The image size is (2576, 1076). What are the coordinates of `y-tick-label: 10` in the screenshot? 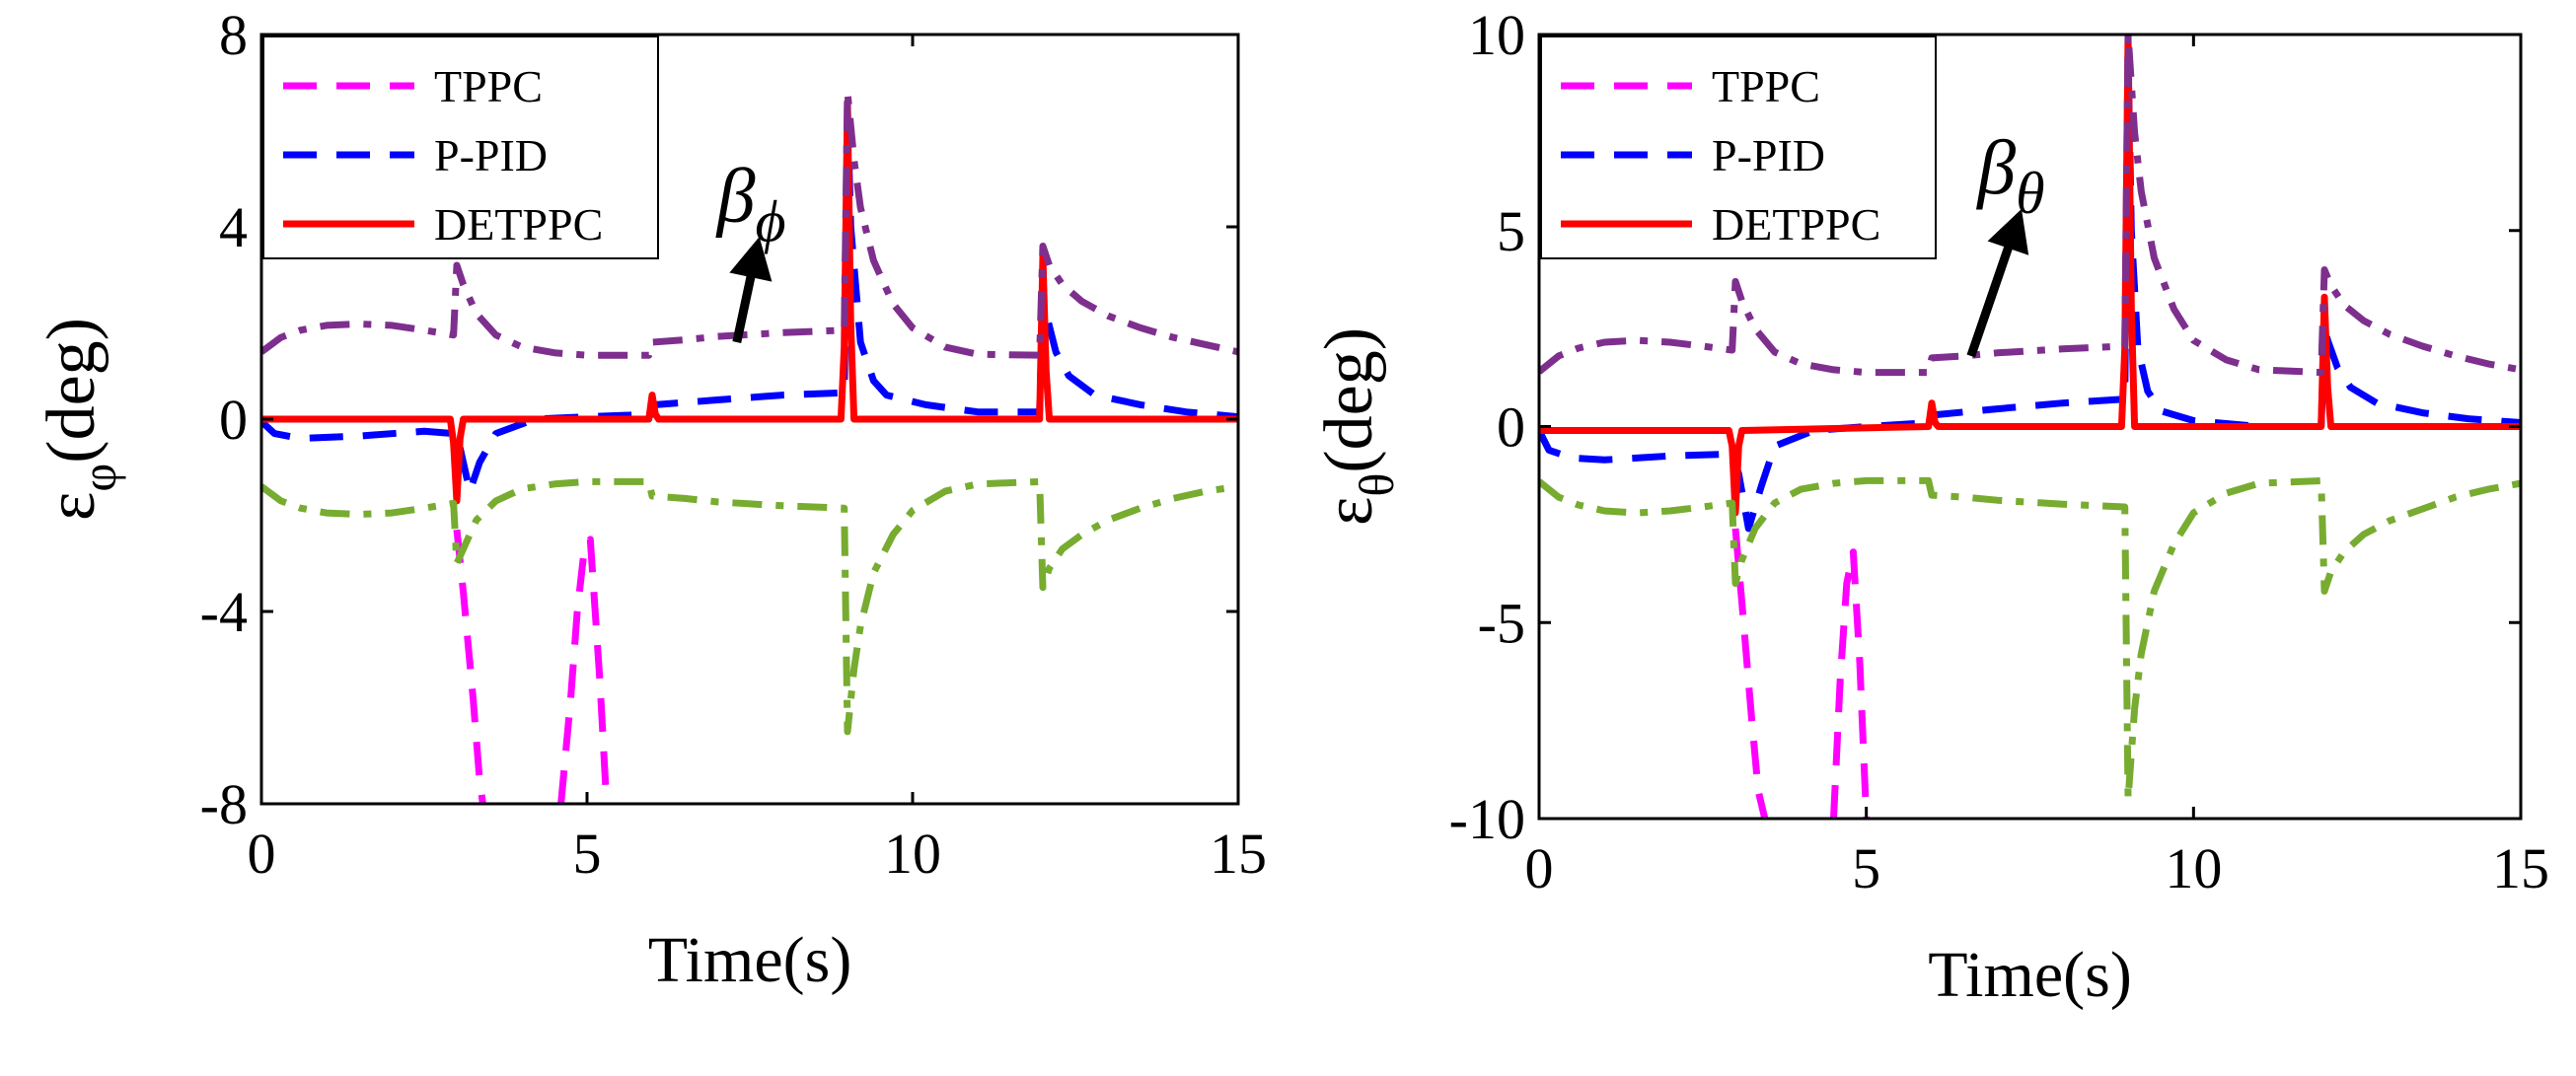 It's located at (1496, 35).